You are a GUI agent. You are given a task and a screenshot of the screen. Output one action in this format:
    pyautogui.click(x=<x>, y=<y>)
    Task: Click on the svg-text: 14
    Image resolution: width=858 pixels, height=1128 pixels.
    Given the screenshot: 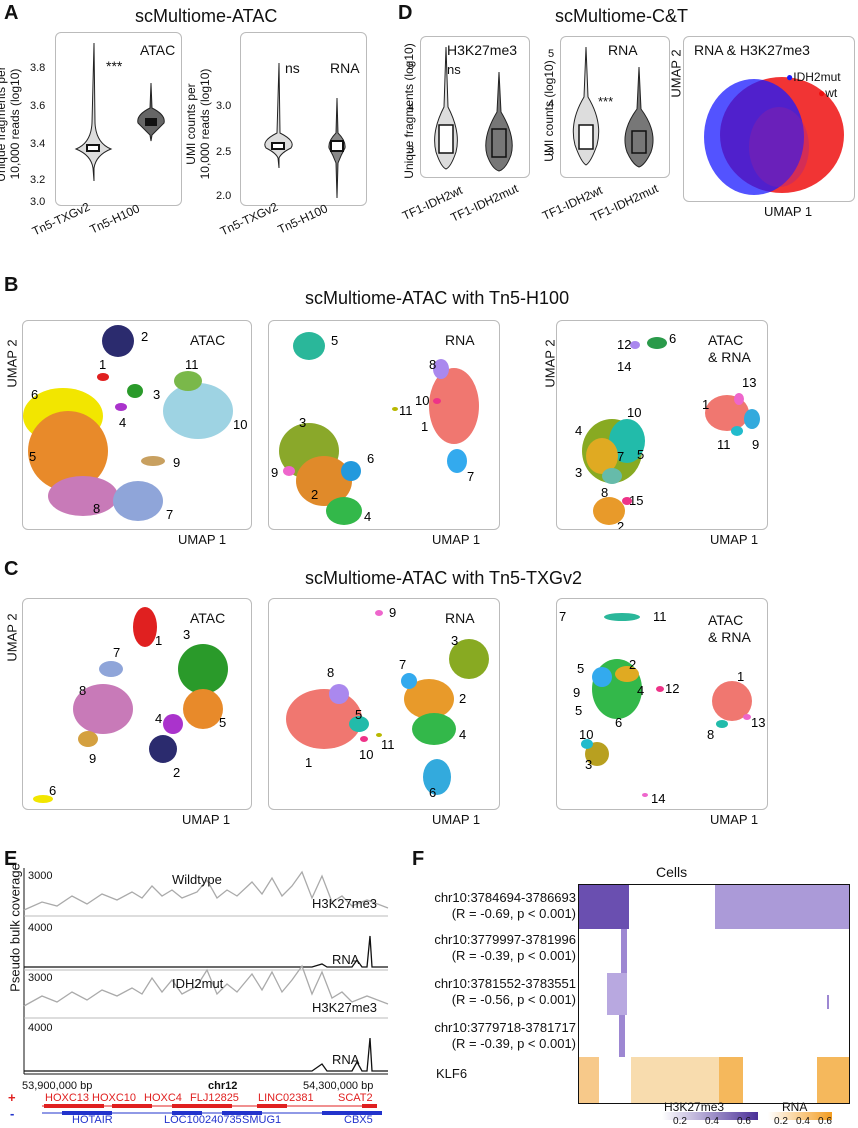 What is the action you would take?
    pyautogui.click(x=624, y=366)
    